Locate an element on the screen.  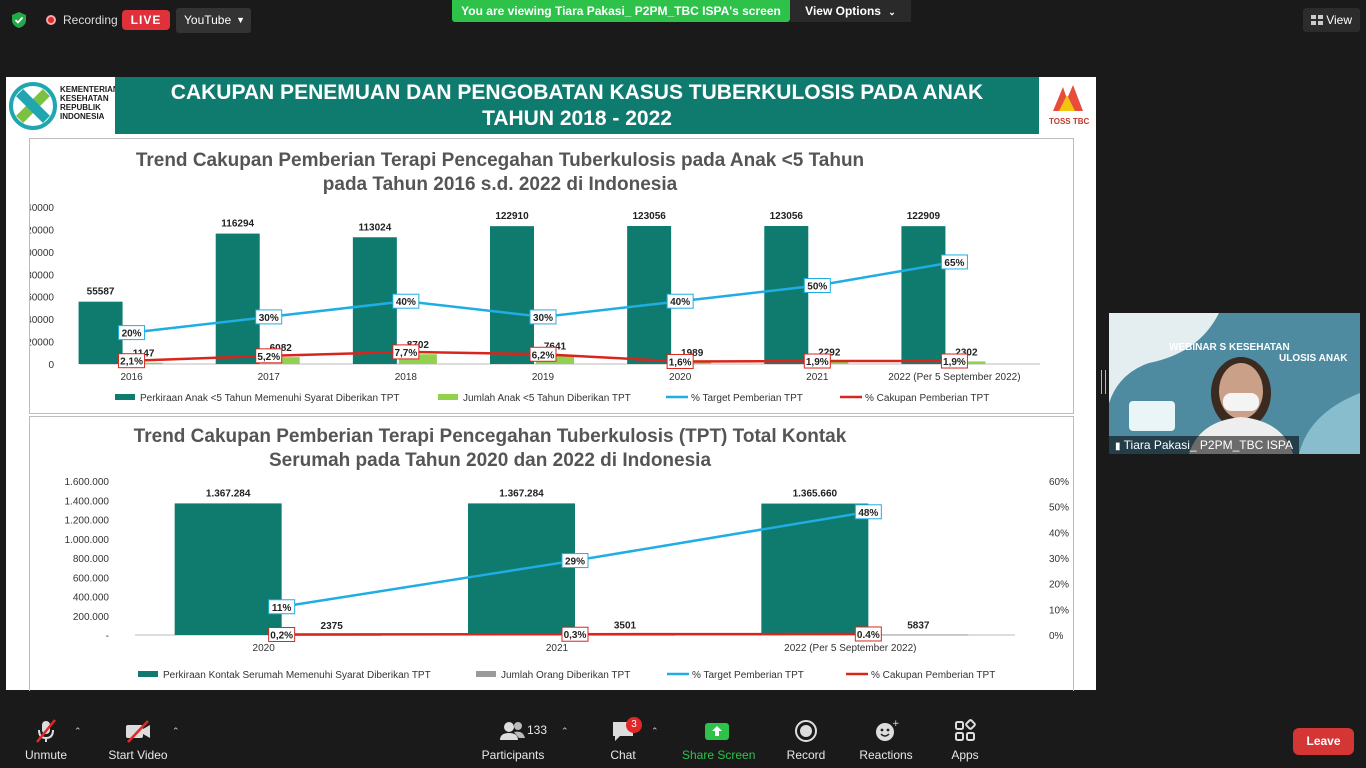
record-label: Record is located at coordinates (806, 755).